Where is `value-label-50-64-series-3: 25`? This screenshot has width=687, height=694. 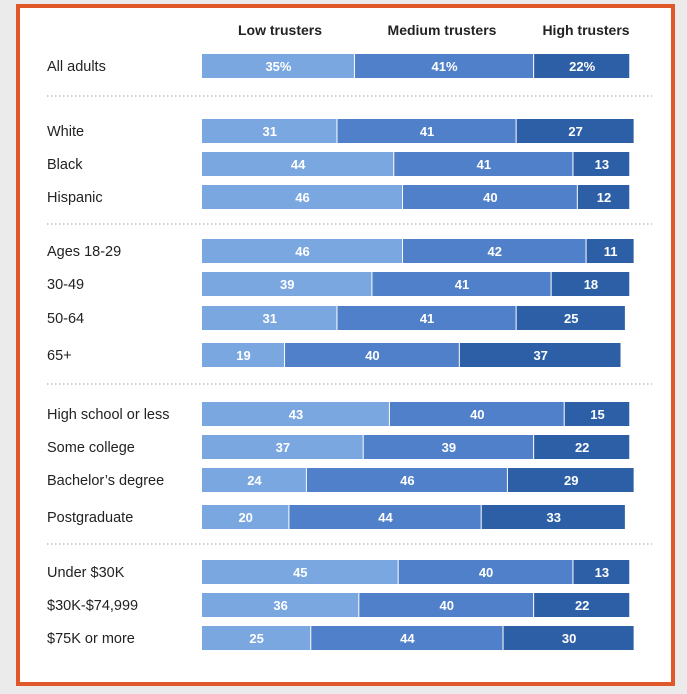 value-label-50-64-series-3: 25 is located at coordinates (571, 318).